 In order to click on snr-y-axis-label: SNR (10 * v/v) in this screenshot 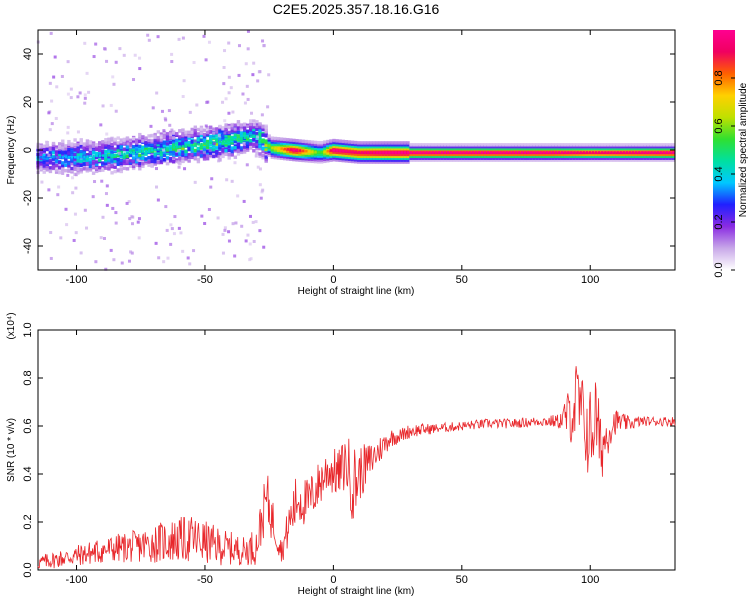, I will do `click(11, 450)`.